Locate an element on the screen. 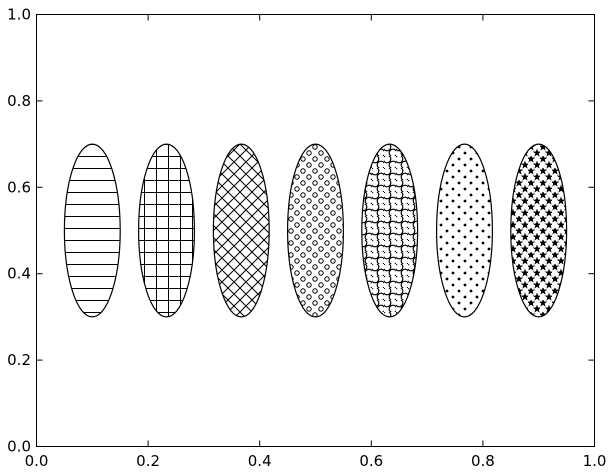 The image size is (613, 473). y-tick-label: 0.6 is located at coordinates (19, 187).